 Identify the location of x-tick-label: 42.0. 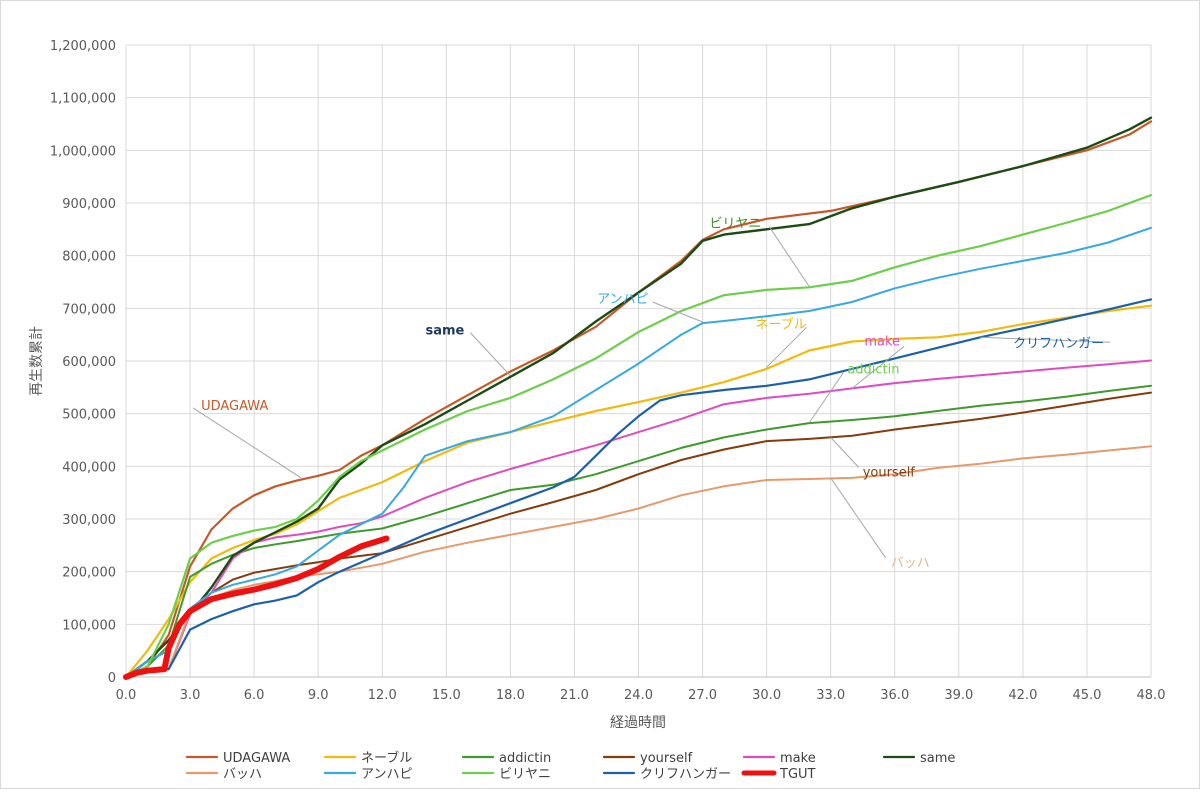
(1022, 695).